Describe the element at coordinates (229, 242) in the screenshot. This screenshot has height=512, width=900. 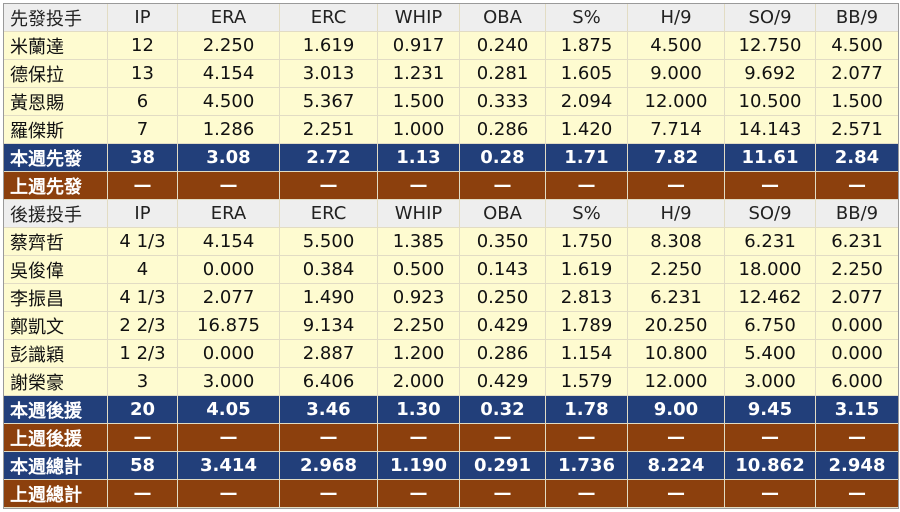
I see `stat-cell: 4.154` at that location.